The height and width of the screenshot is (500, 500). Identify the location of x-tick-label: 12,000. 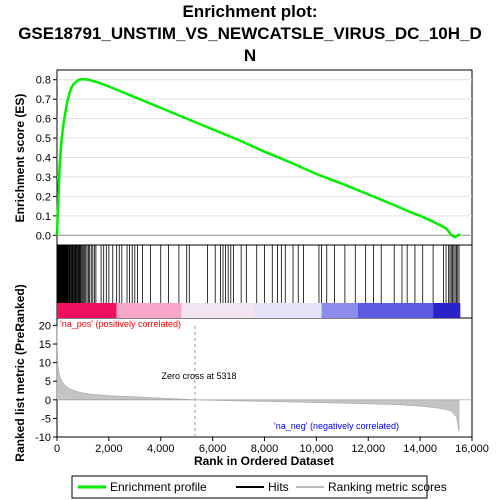
(368, 449).